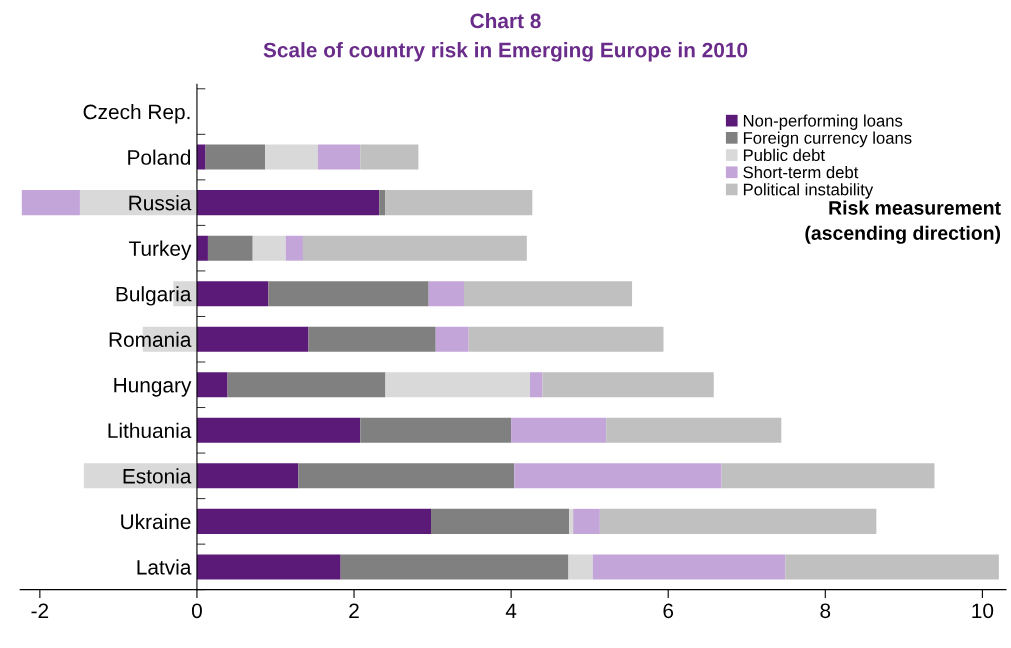 The height and width of the screenshot is (648, 1011). I want to click on x-tick-label: 0, so click(196, 611).